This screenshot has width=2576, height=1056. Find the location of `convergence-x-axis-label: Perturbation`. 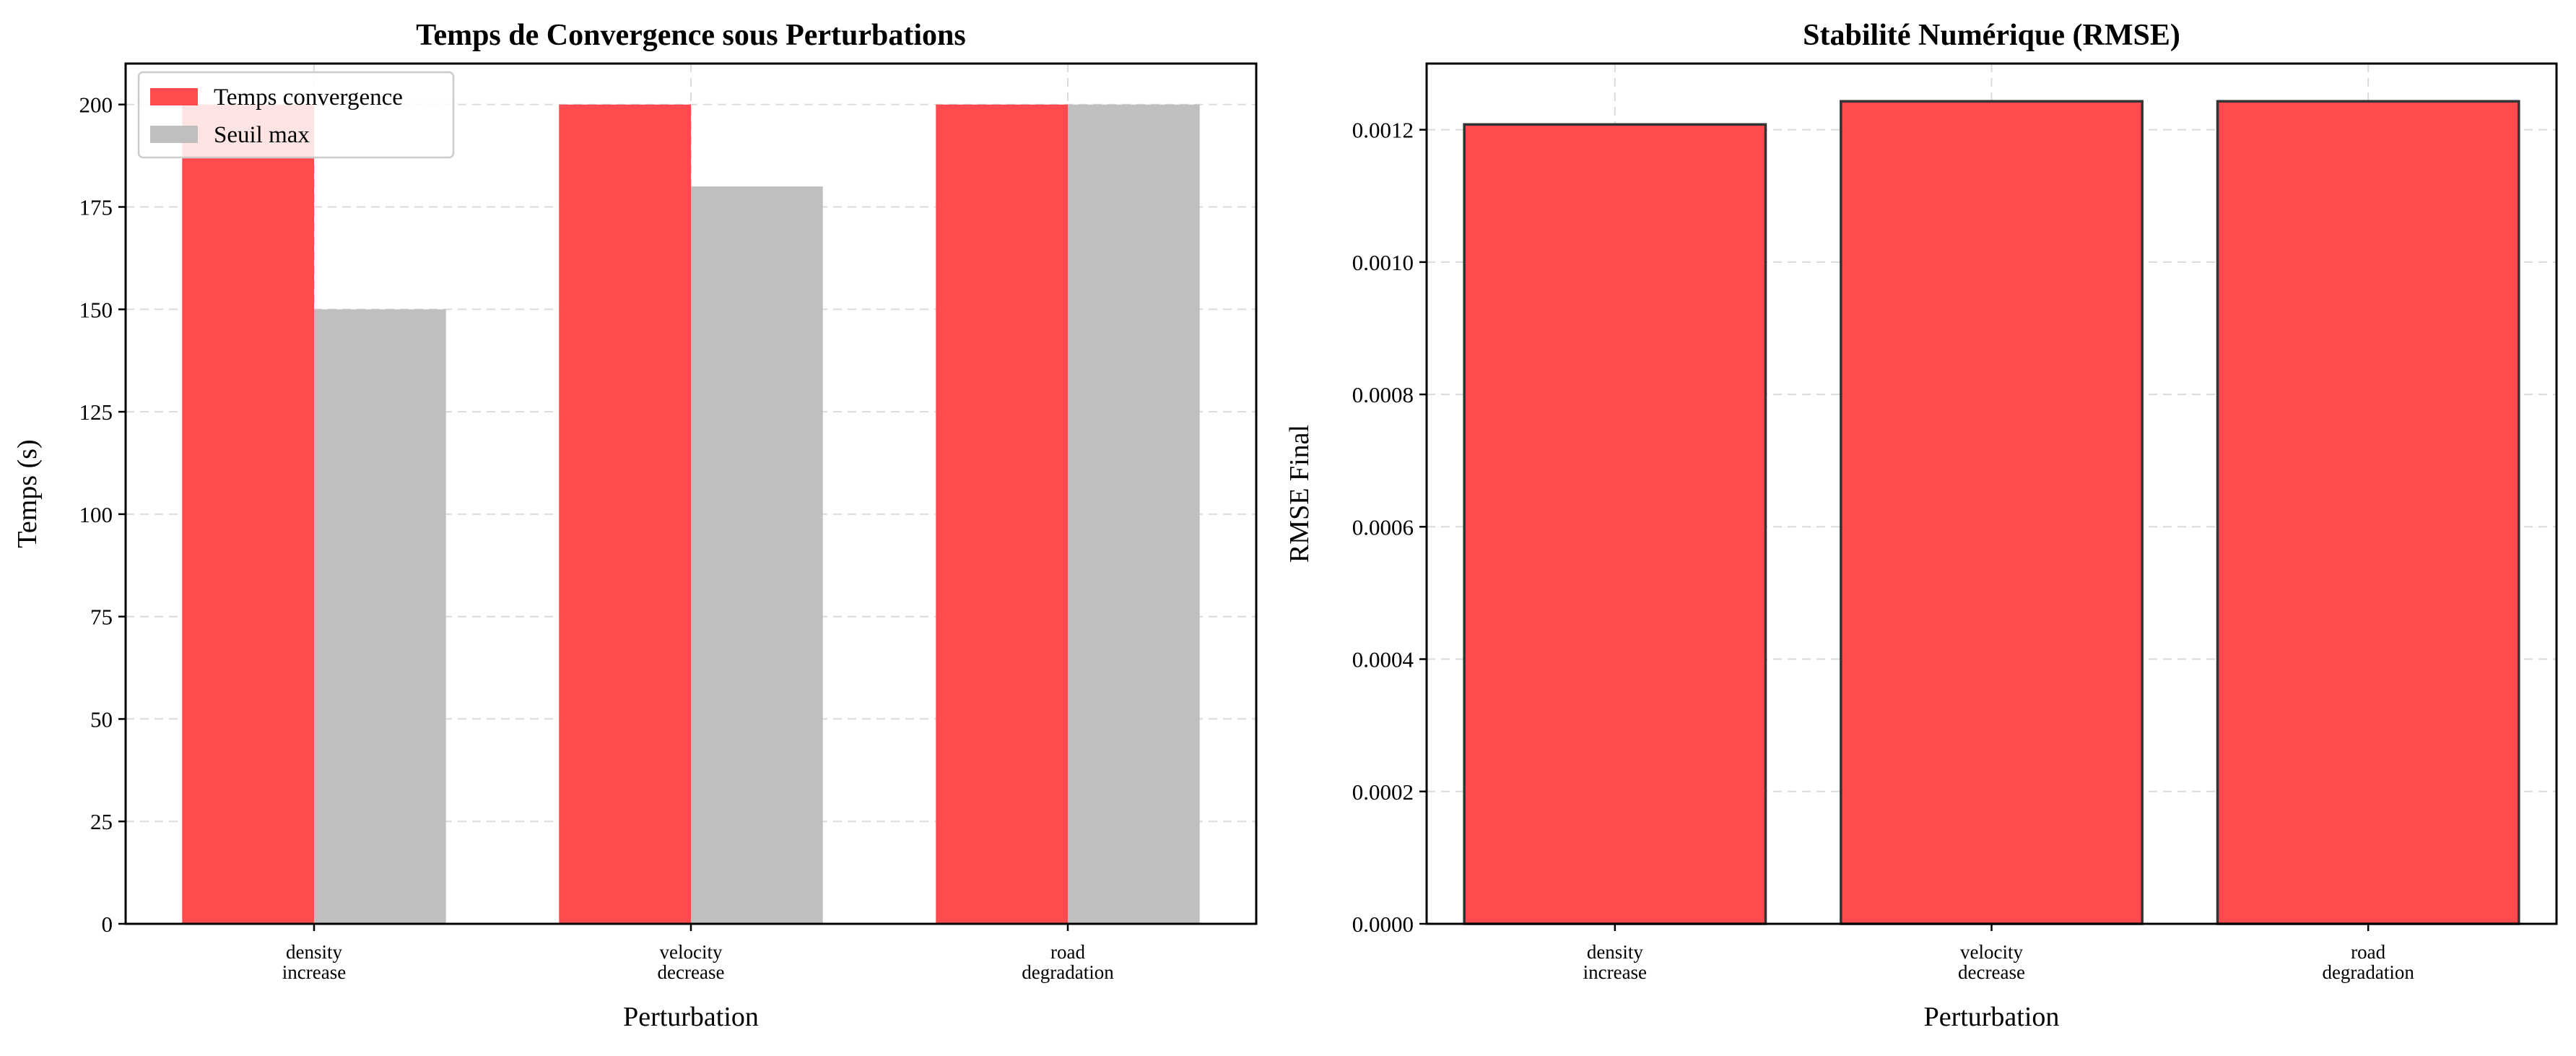

convergence-x-axis-label: Perturbation is located at coordinates (691, 1017).